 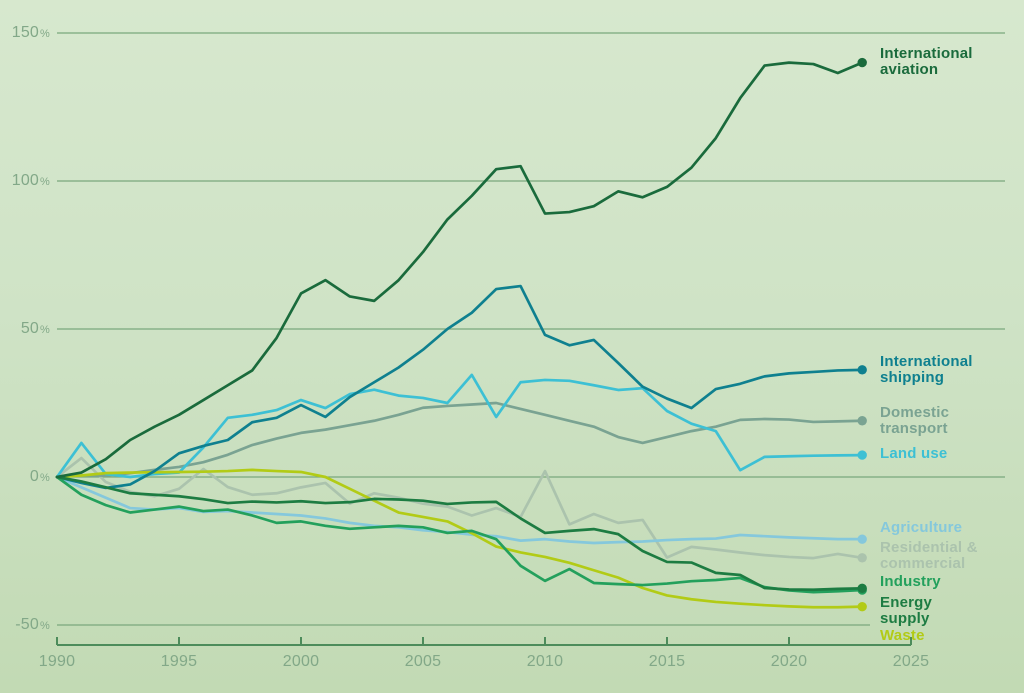 What do you see at coordinates (545, 661) in the screenshot?
I see `x-axis-tick-label: 2010` at bounding box center [545, 661].